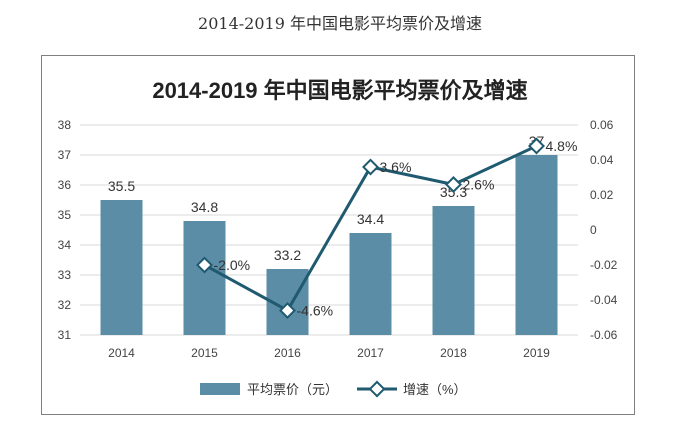 This screenshot has height=438, width=680. Describe the element at coordinates (121, 186) in the screenshot. I see `bar-data-label: 35.5` at that location.